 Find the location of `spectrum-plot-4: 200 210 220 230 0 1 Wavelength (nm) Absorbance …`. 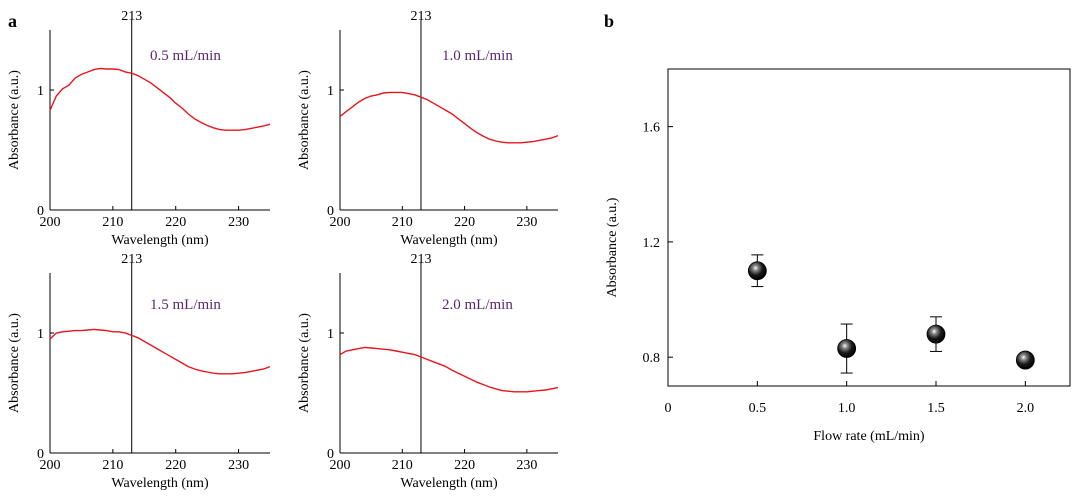

spectrum-plot-4: 200 210 220 230 0 1 Wavelength (nm) Absorbance … is located at coordinates (428, 371).